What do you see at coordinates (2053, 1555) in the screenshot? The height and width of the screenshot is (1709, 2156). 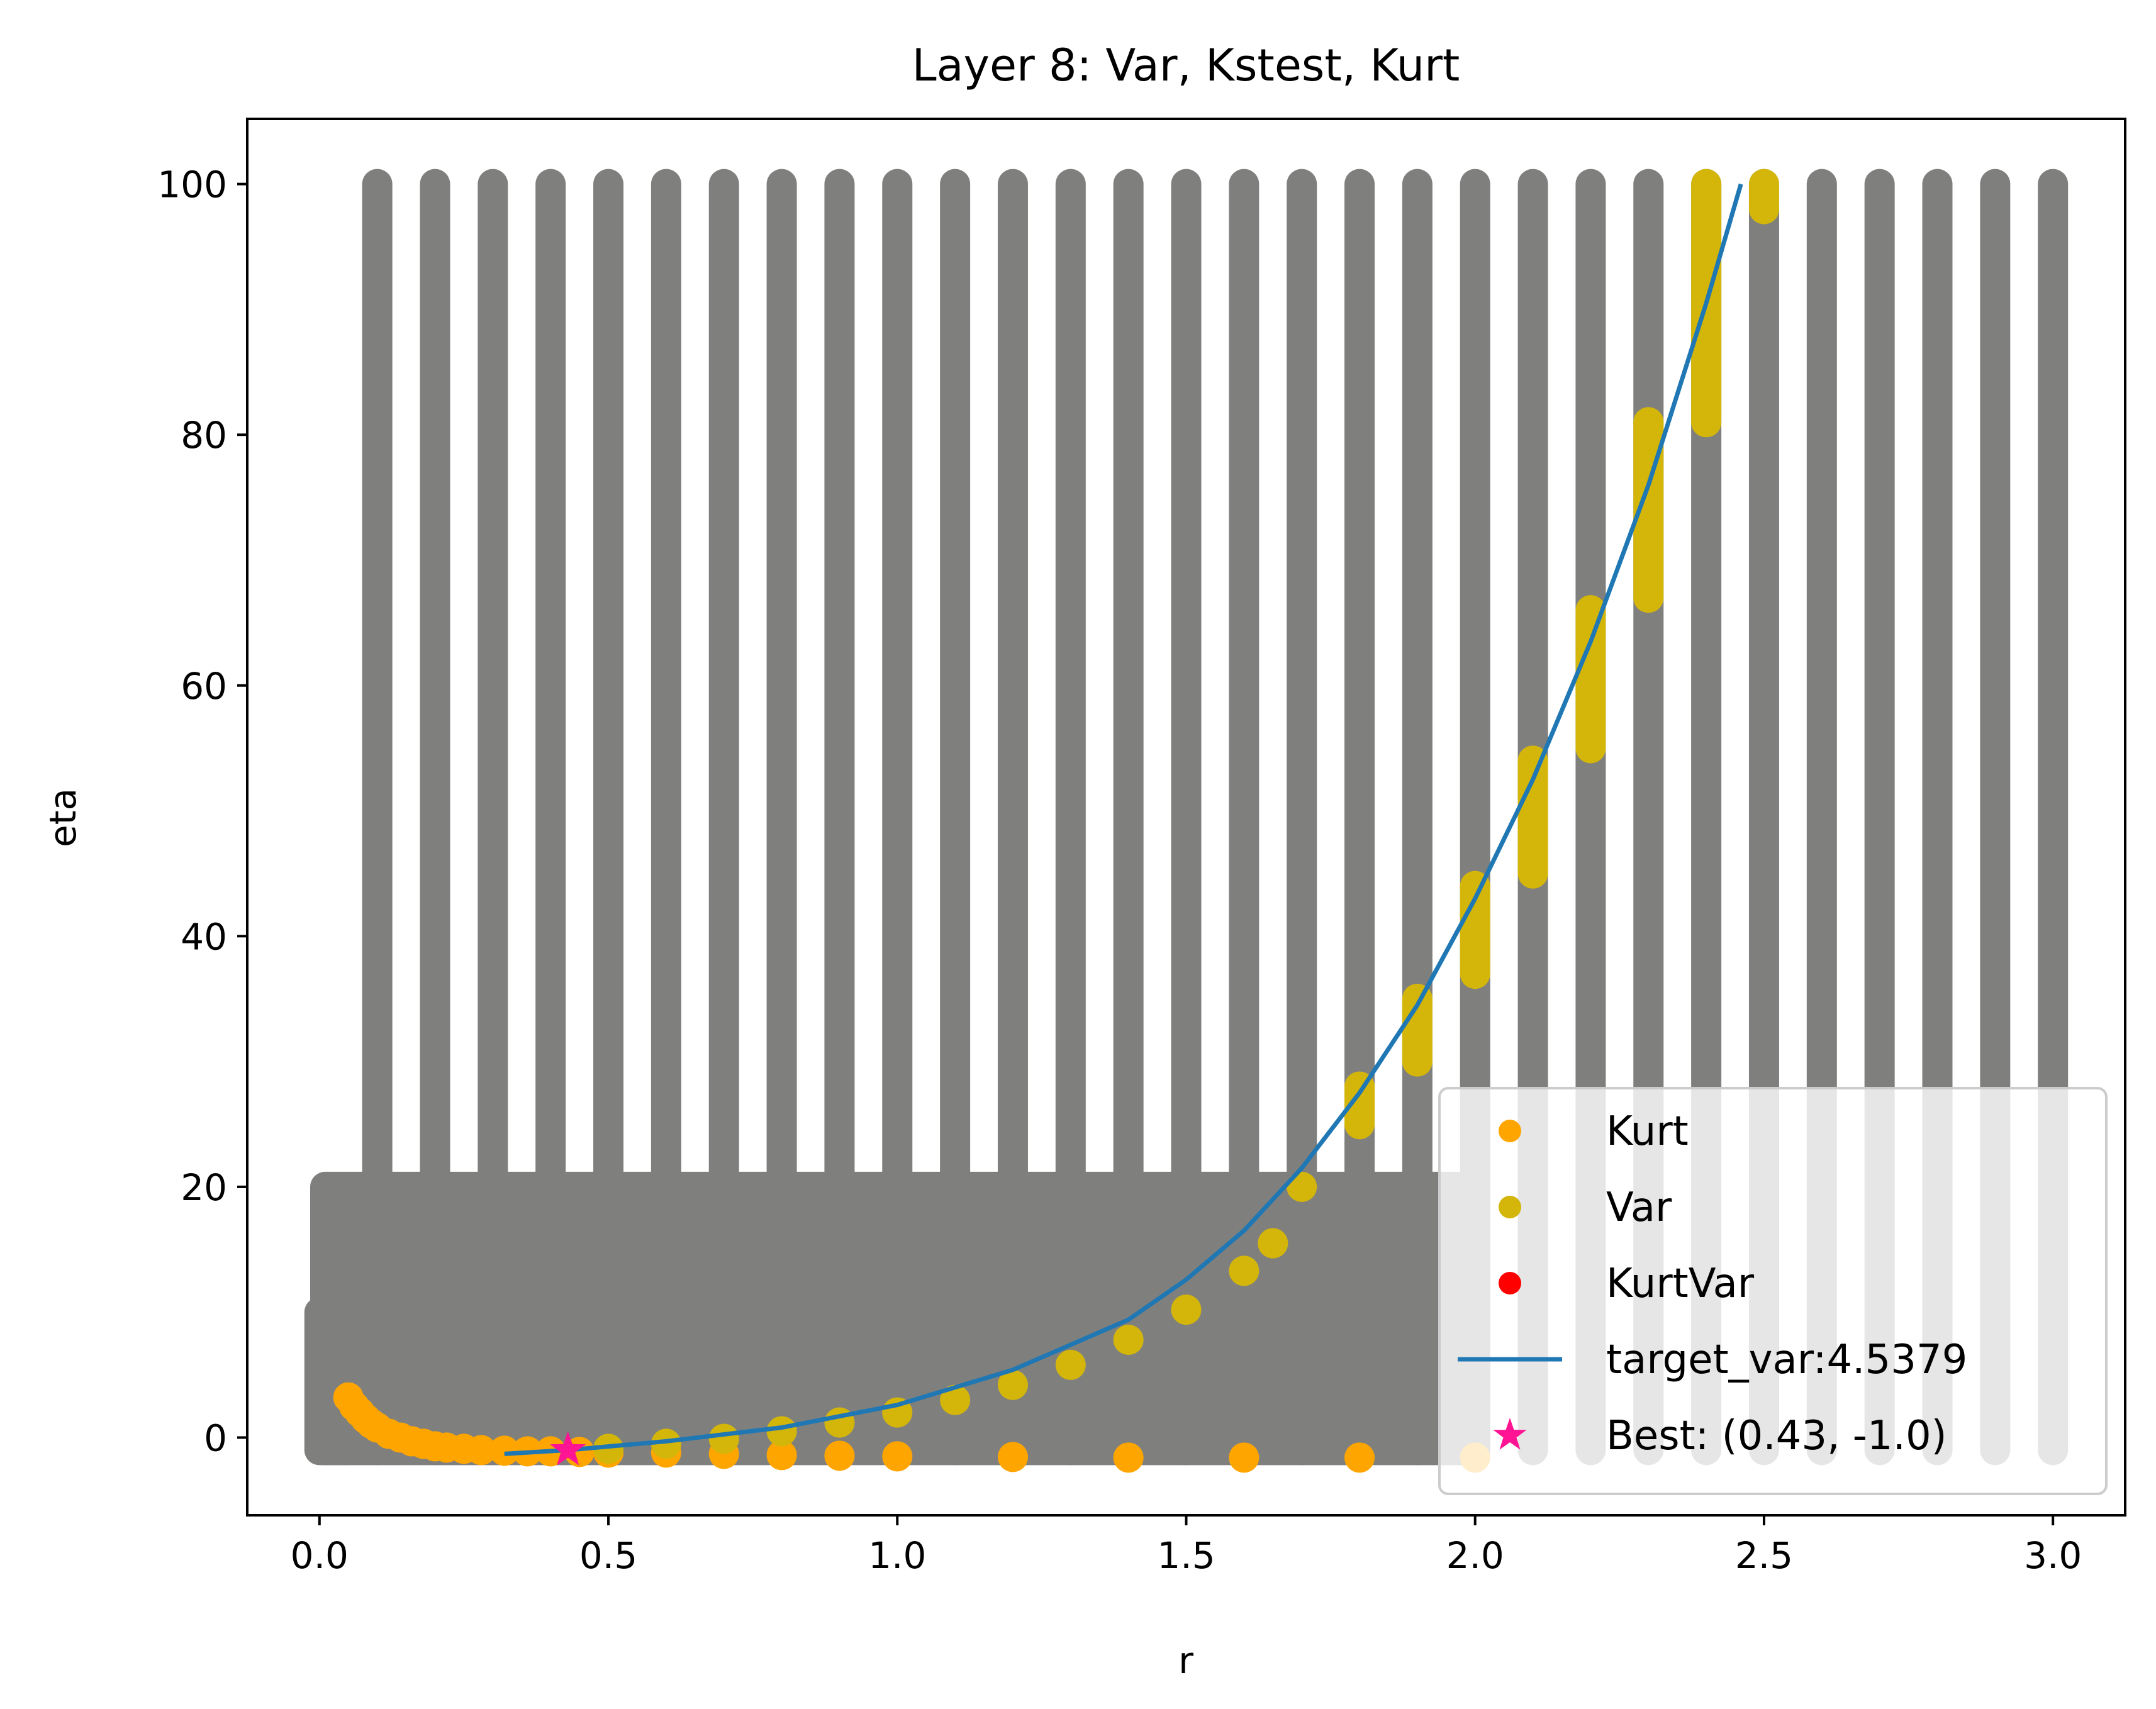 I see `x-tick-label: 3.0` at bounding box center [2053, 1555].